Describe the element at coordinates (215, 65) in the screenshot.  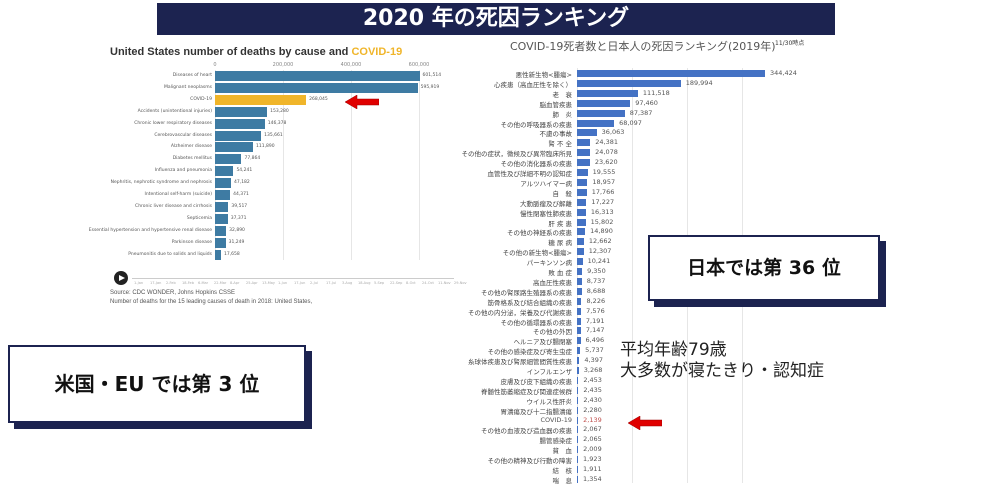
I see `x-tick-label: 0` at that location.